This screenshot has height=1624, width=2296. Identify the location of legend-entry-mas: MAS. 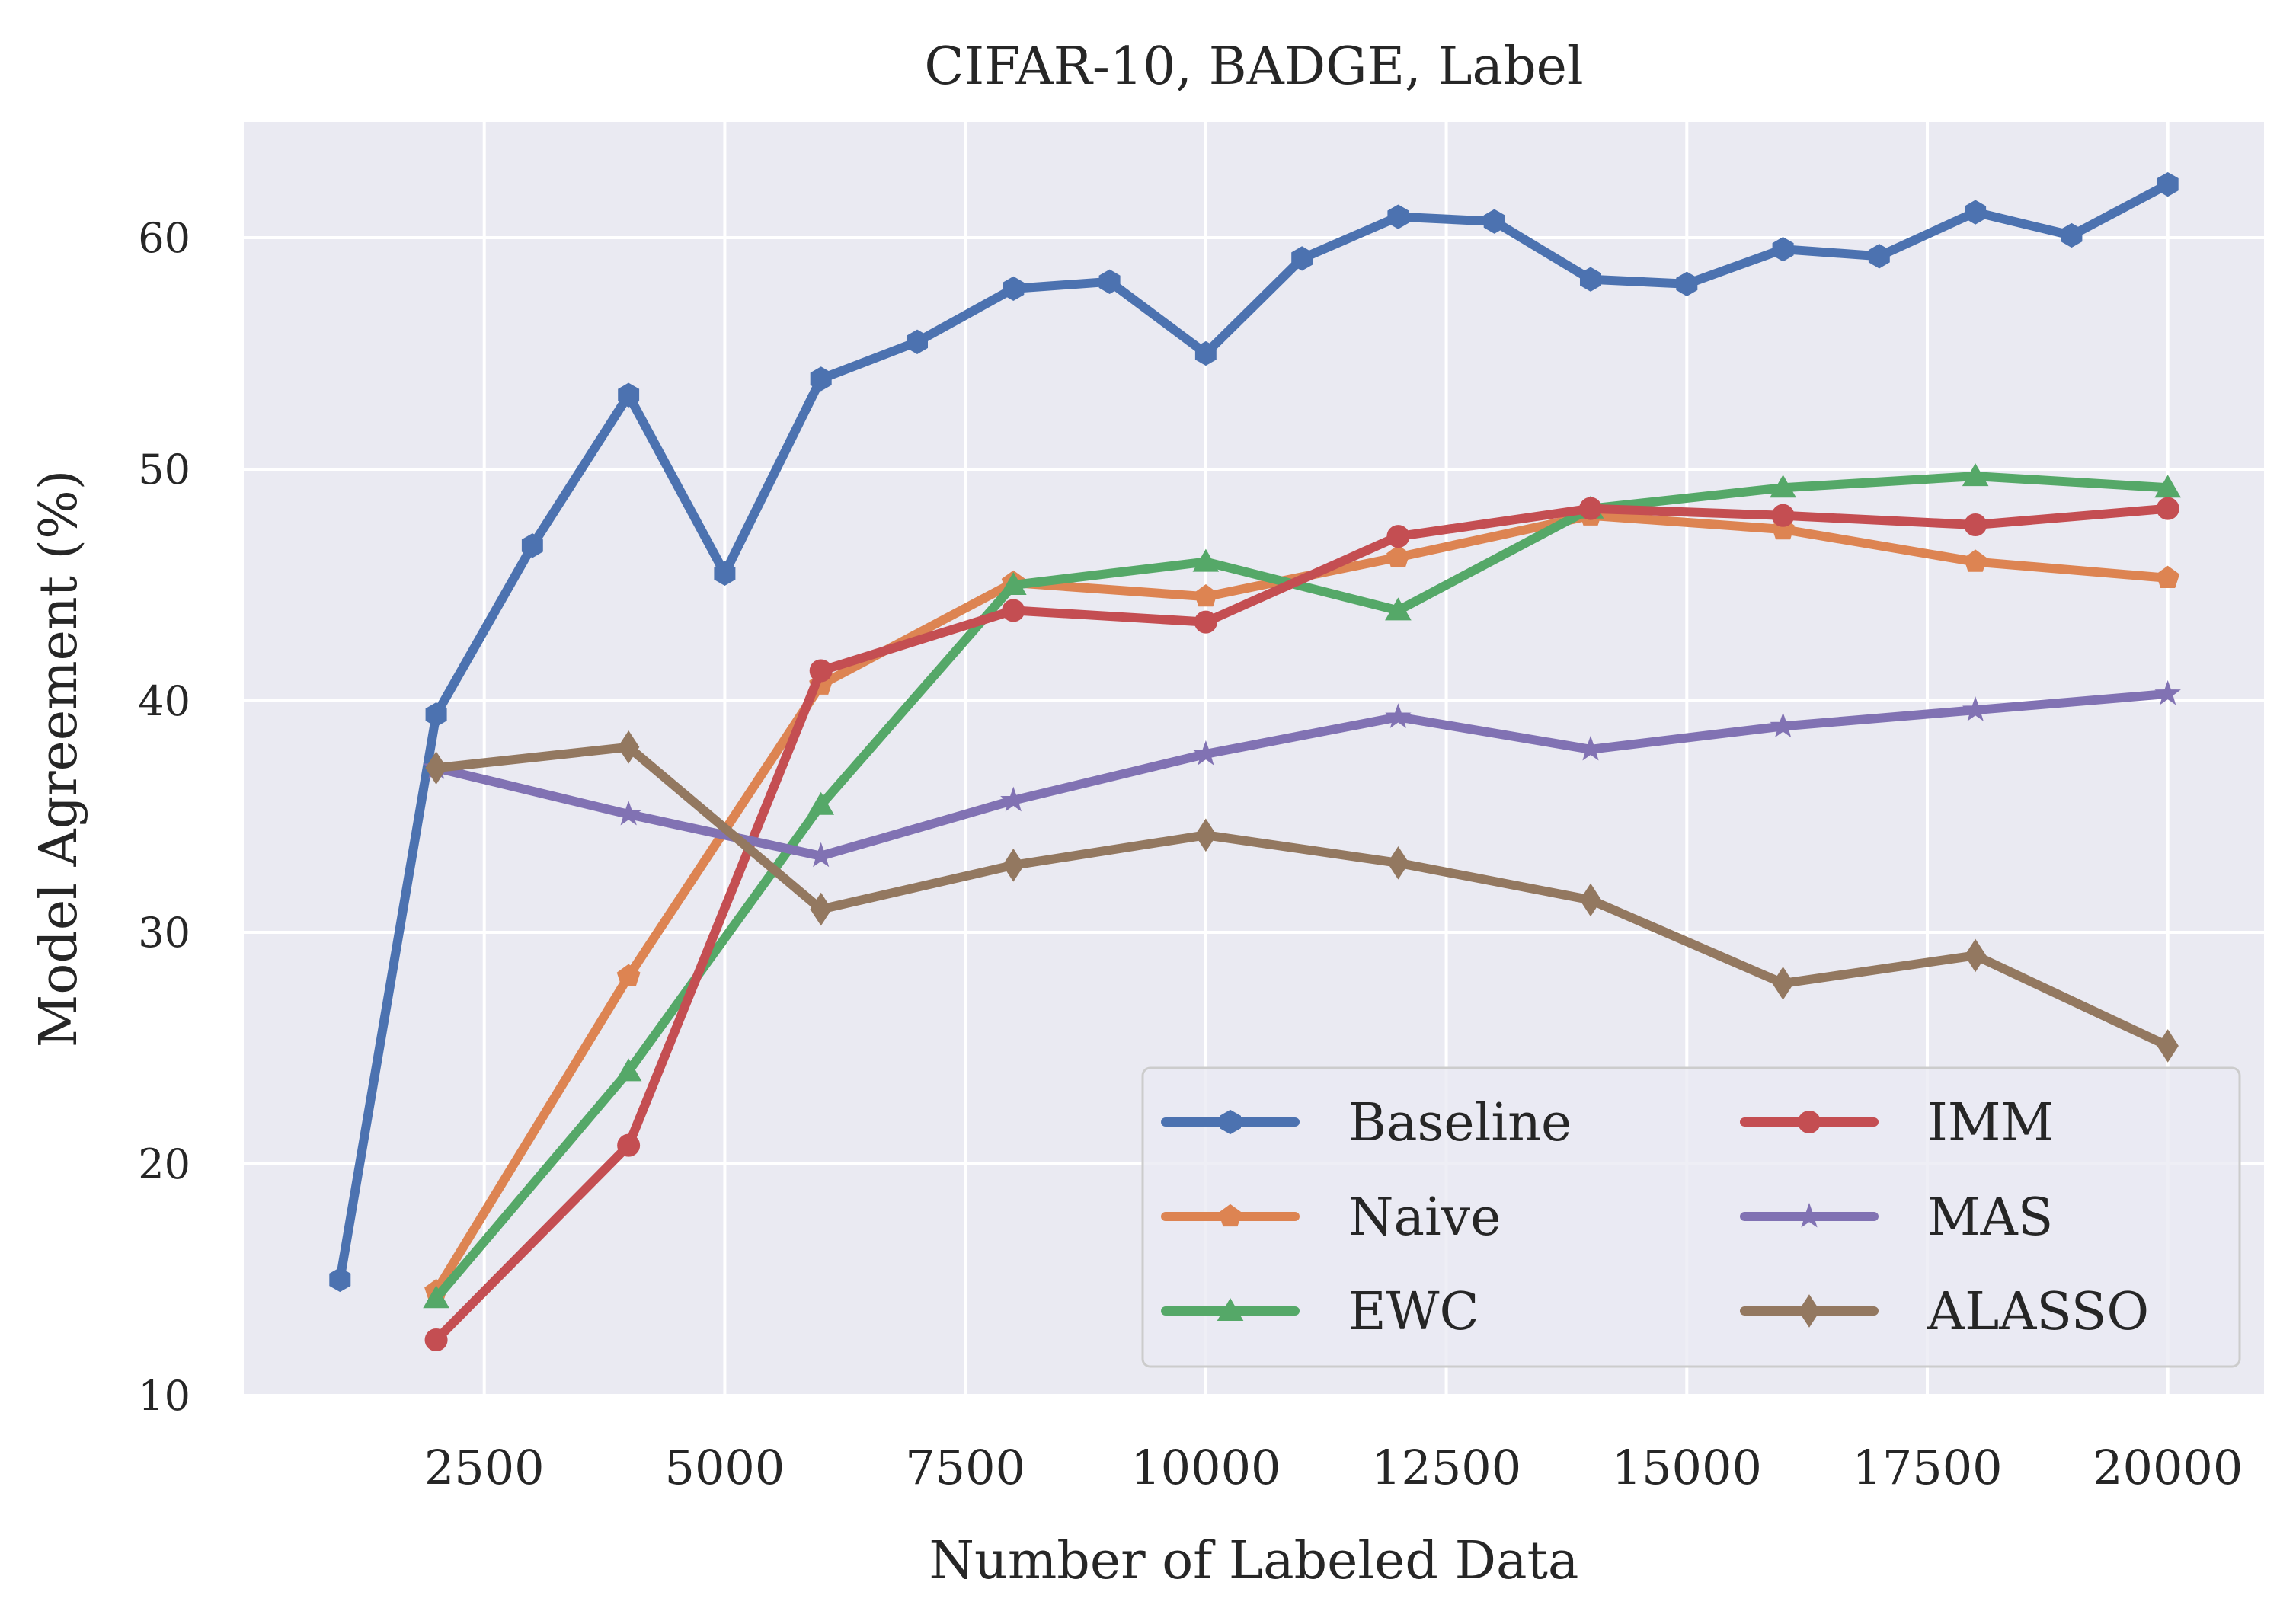
(1896, 1218).